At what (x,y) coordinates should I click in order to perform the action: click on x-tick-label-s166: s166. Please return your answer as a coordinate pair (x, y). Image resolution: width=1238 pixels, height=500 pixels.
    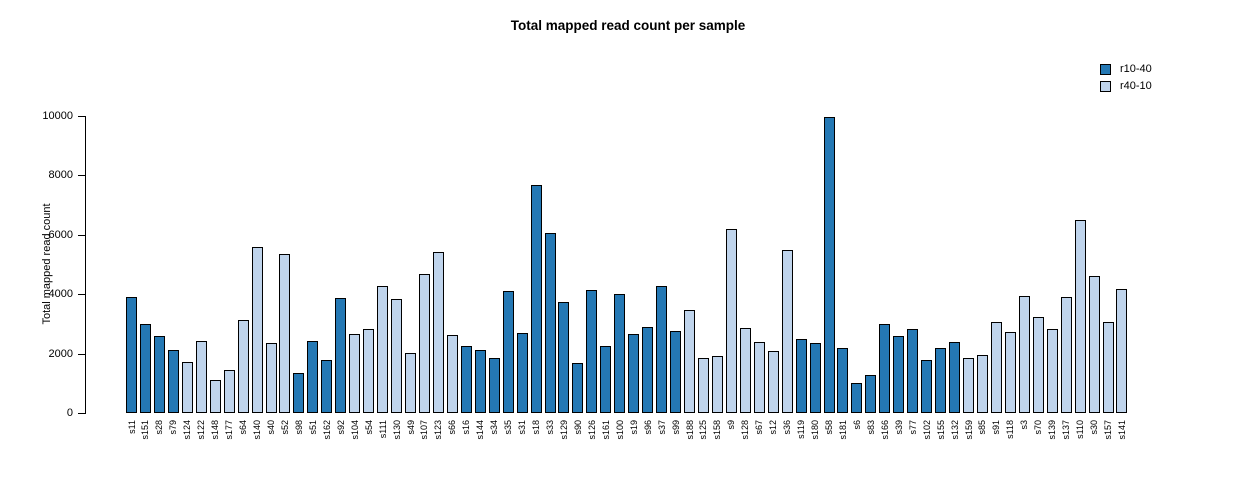
    Looking at the image, I should click on (884, 430).